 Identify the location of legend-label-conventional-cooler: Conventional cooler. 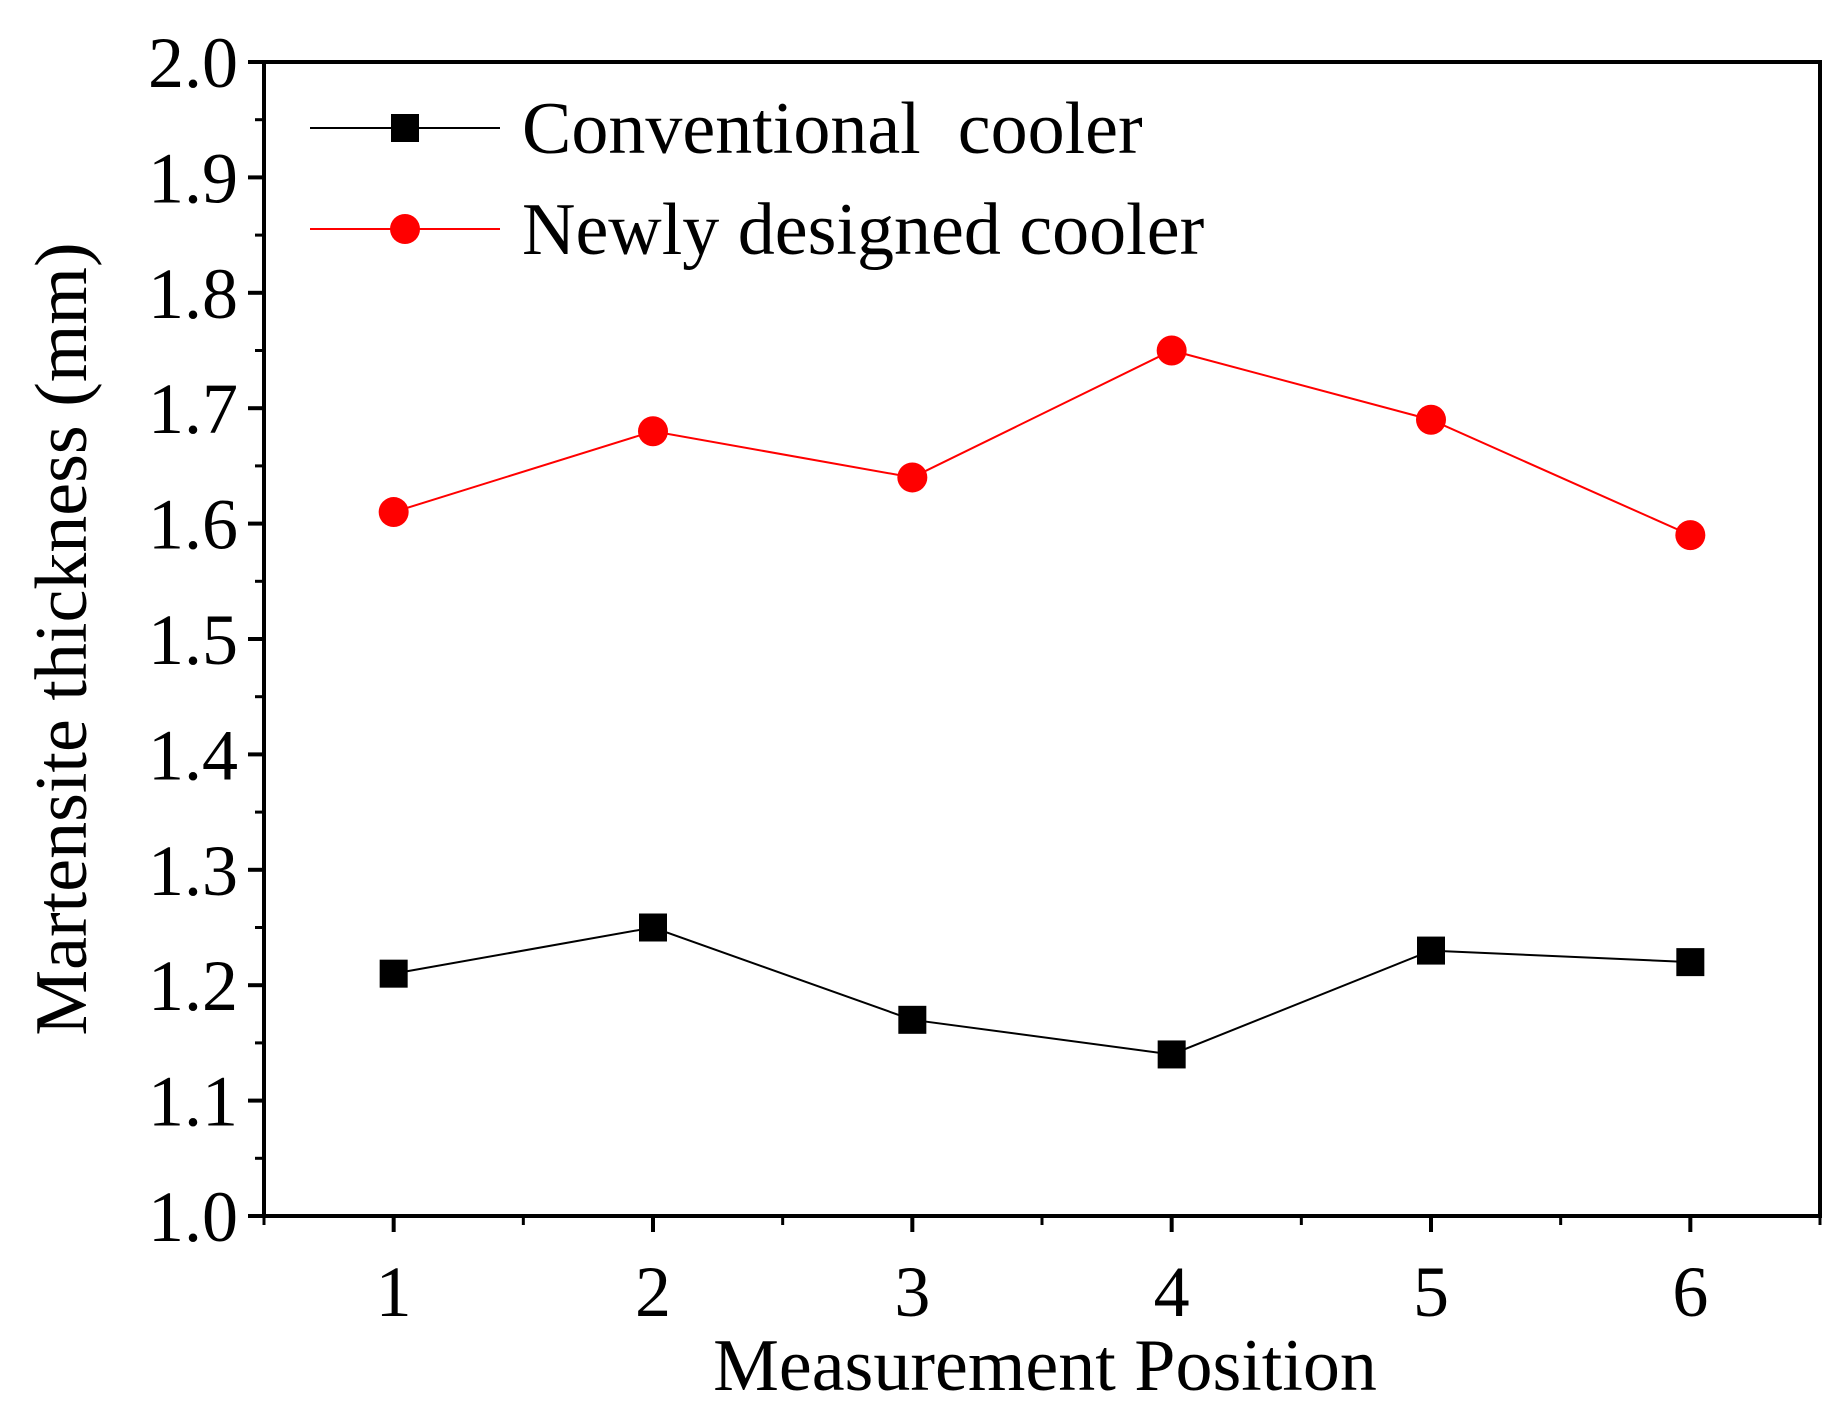
(832, 129).